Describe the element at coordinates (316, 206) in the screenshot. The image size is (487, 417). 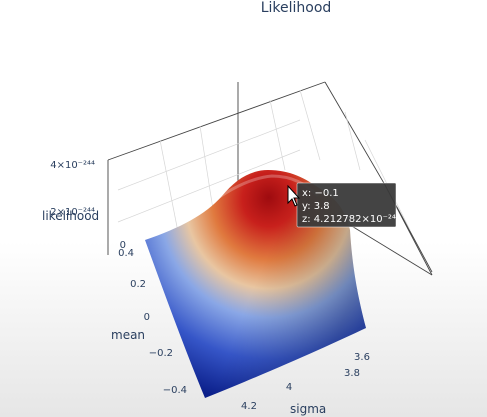
I see `hover-y-text: y: 3.8` at that location.